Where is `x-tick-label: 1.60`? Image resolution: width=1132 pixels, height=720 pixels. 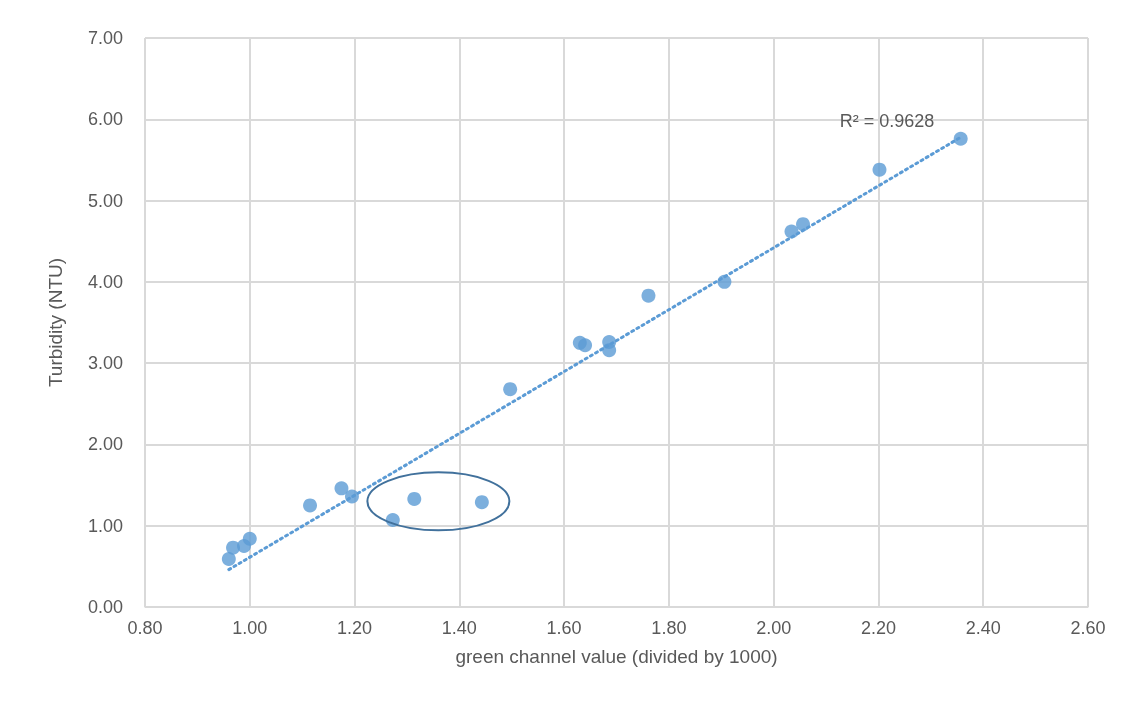 x-tick-label: 1.60 is located at coordinates (564, 628).